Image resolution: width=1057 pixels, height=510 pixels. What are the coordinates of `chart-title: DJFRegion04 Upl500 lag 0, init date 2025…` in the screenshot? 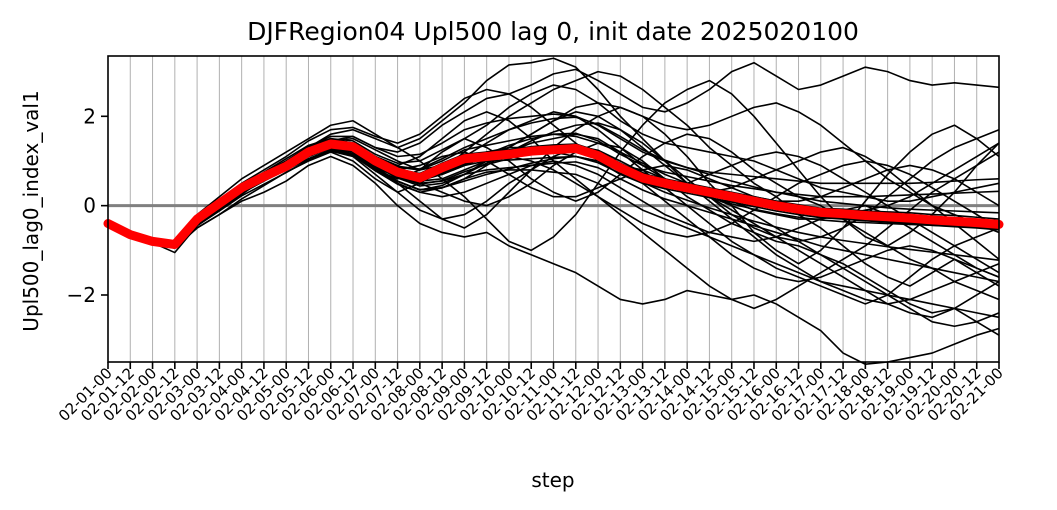 It's located at (553, 31).